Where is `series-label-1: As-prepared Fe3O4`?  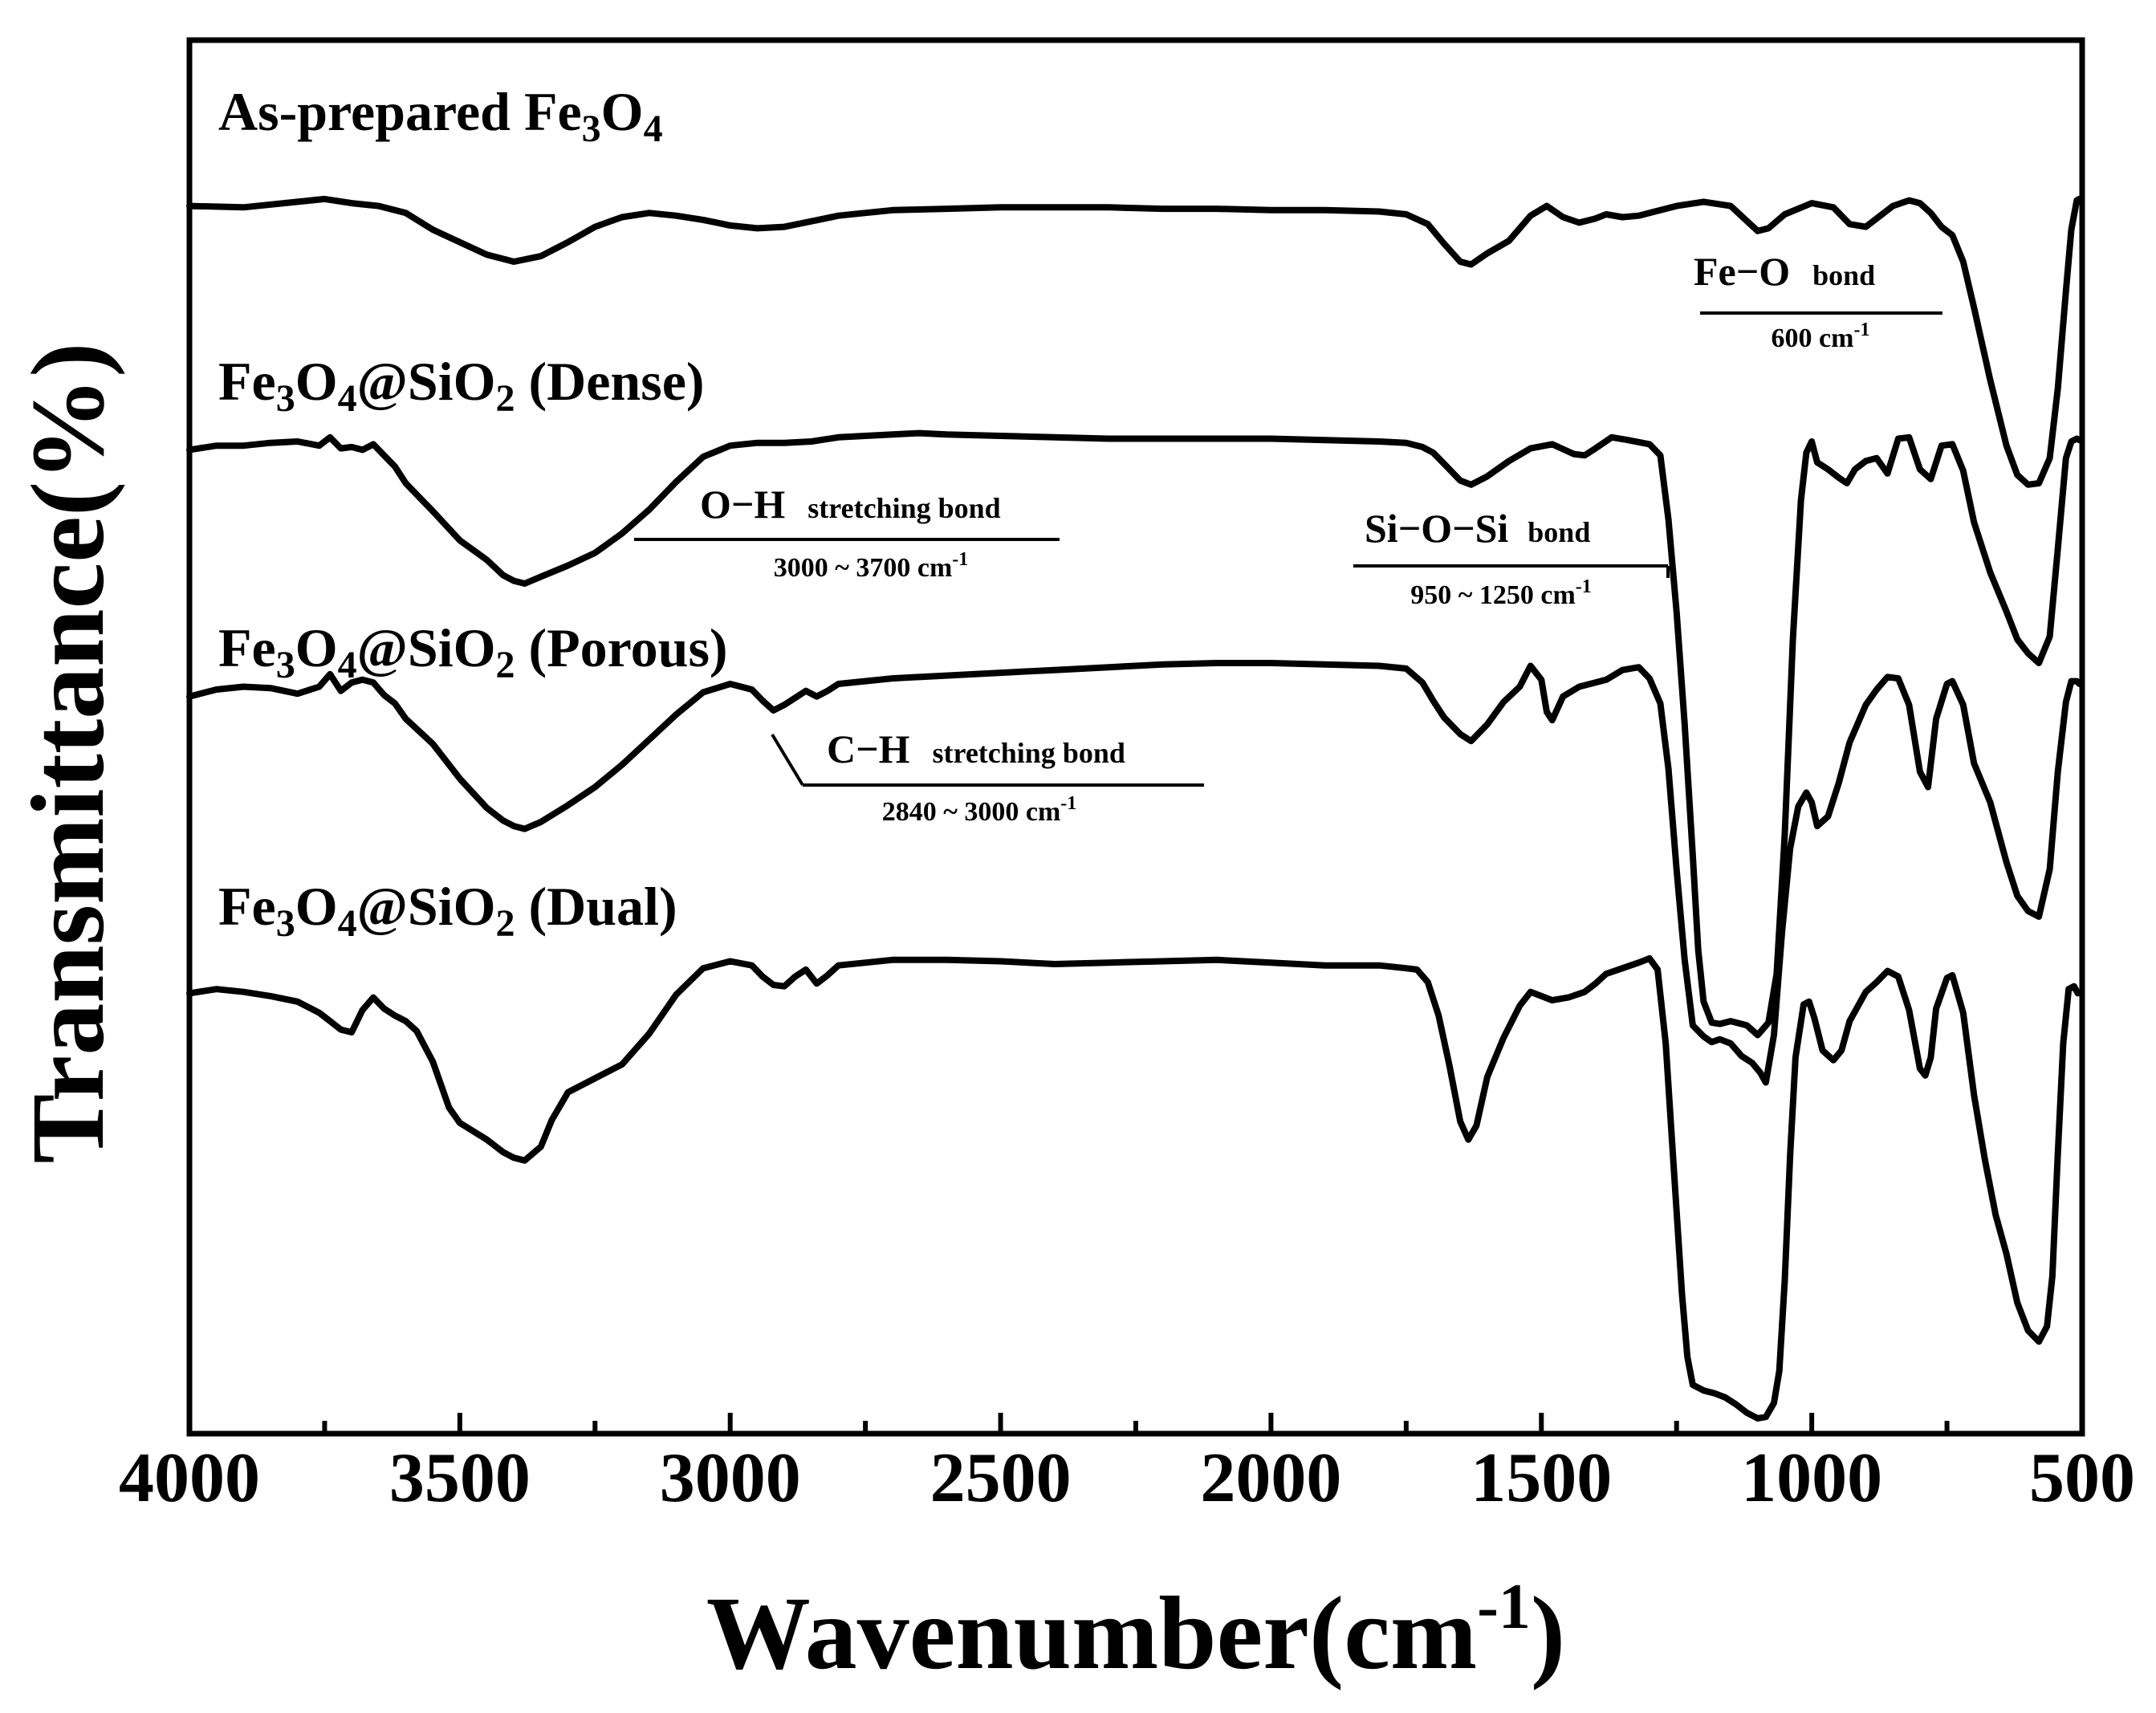 series-label-1: As-prepared Fe3O4 is located at coordinates (440, 115).